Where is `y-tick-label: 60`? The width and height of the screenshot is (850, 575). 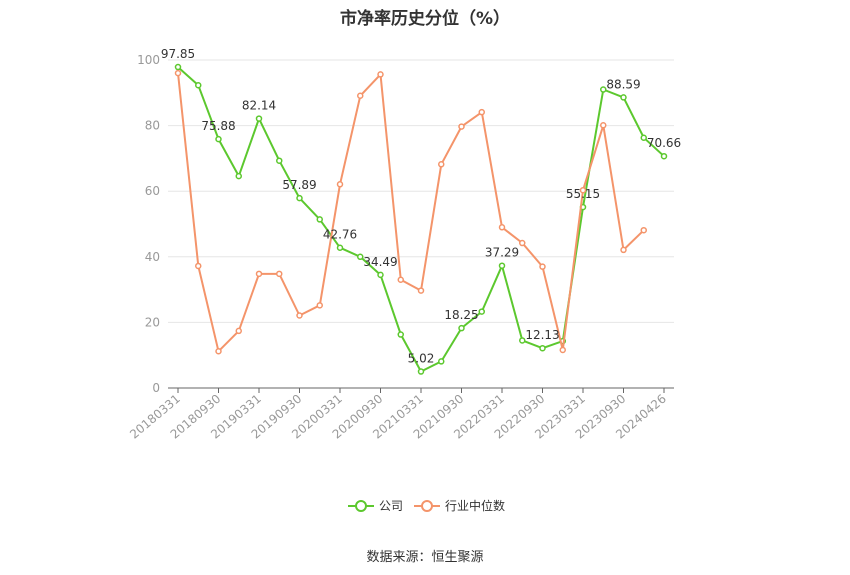 y-tick-label: 60 is located at coordinates (152, 191).